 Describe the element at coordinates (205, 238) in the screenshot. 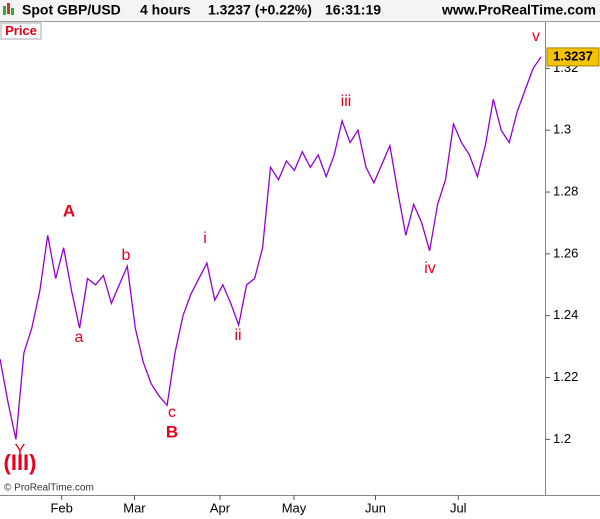

I see `wave-label: i` at that location.